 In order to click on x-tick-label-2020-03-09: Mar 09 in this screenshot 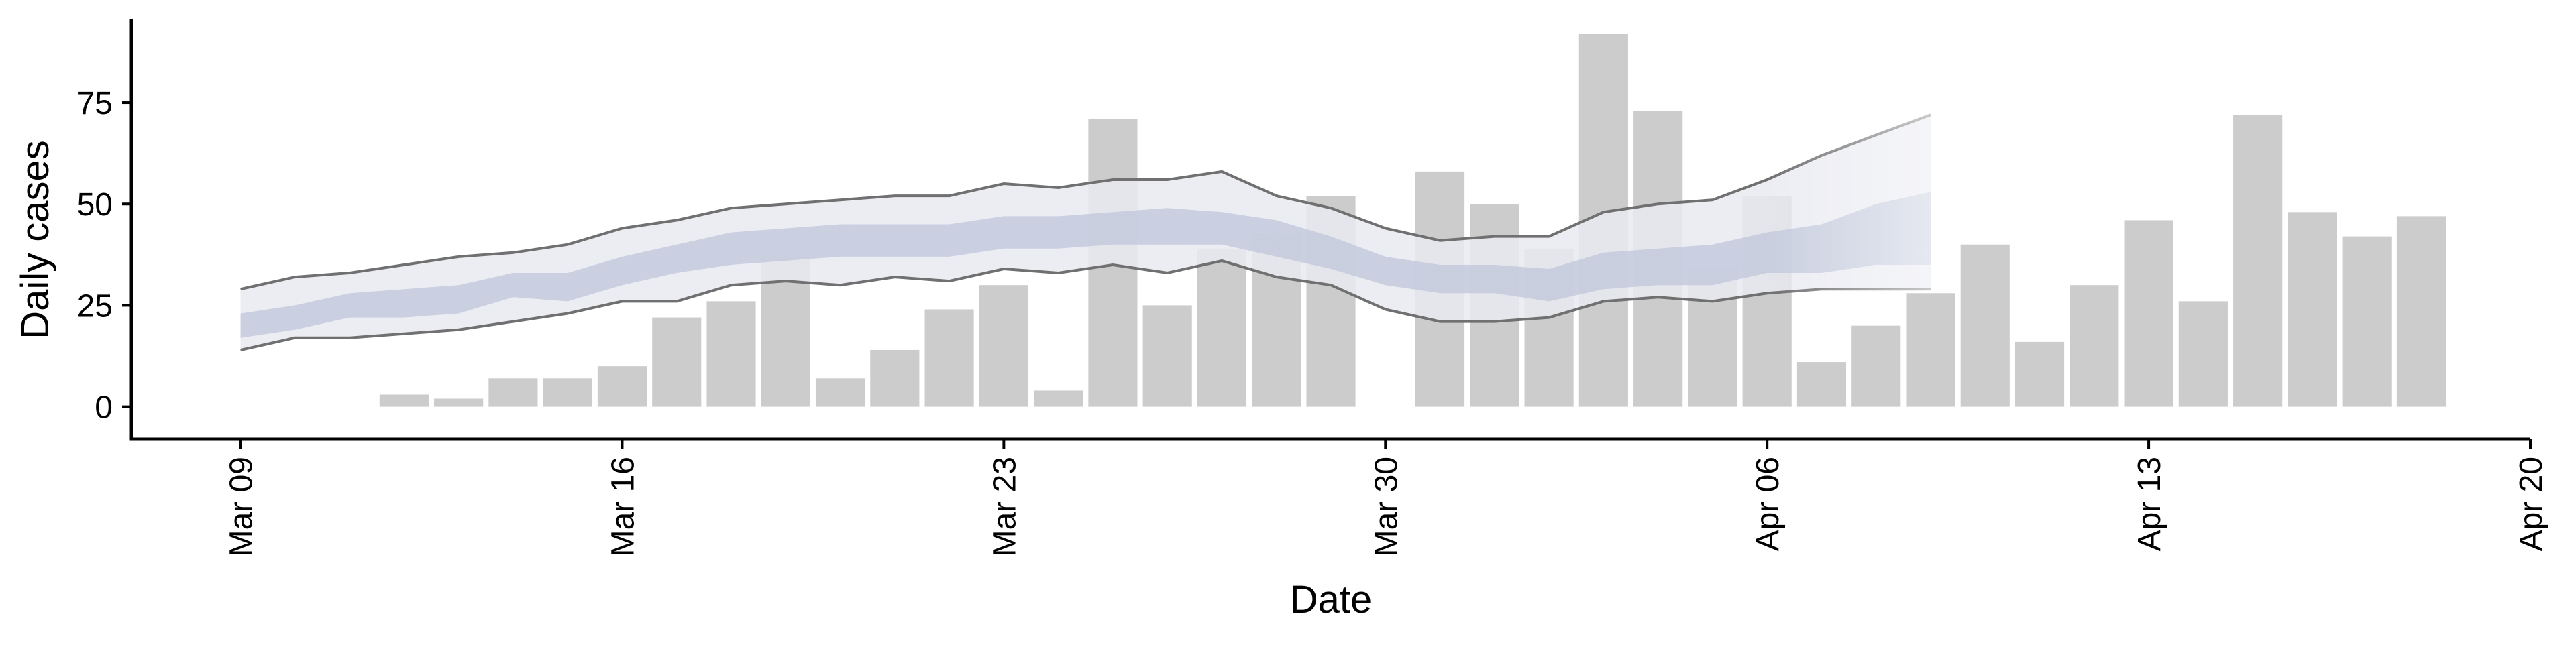, I will do `click(242, 506)`.